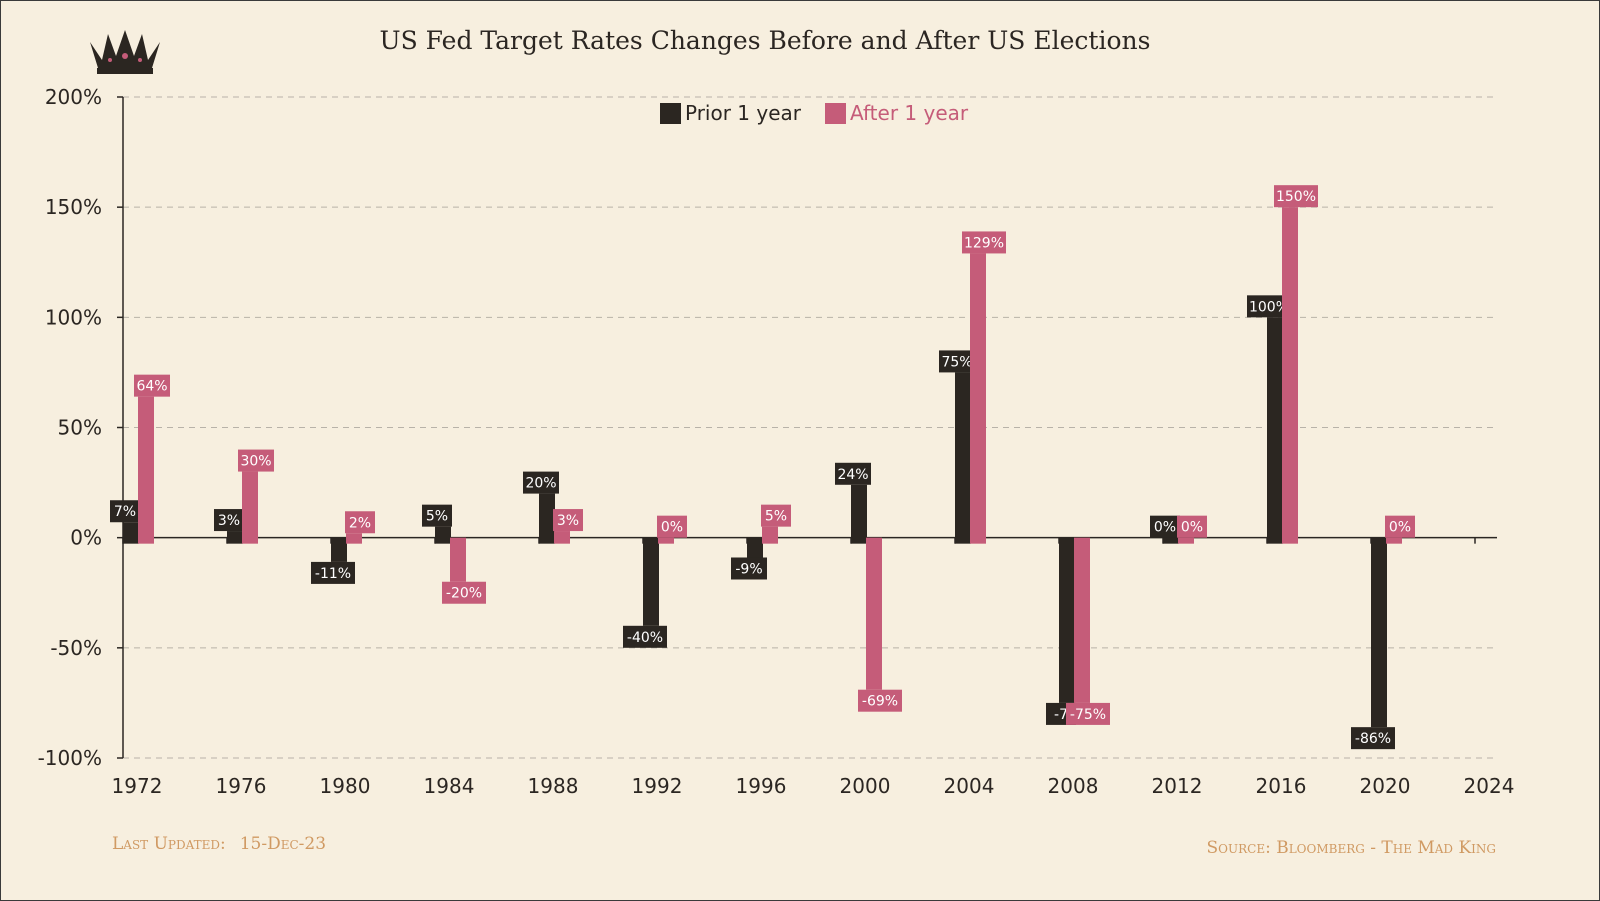  I want to click on y-tick-label: -50%, so click(76, 648).